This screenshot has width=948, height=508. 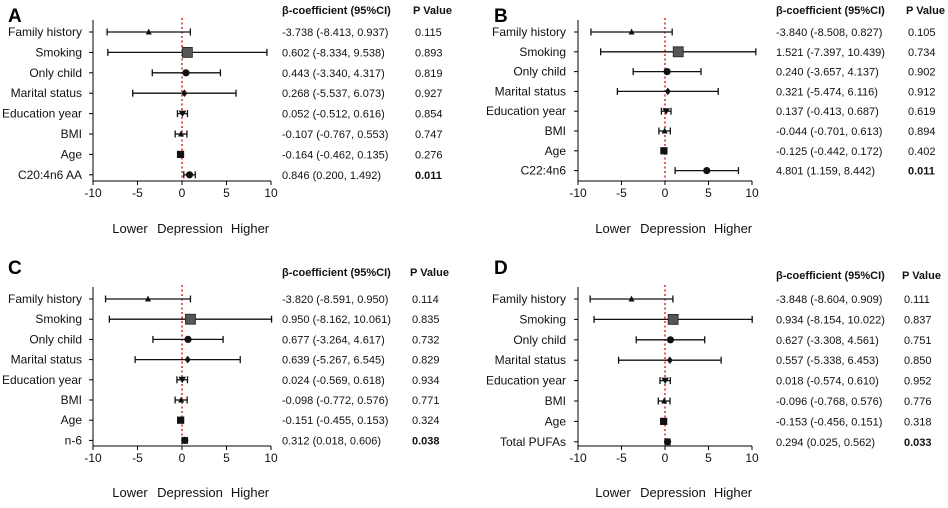 What do you see at coordinates (335, 155) in the screenshot?
I see `coef-value: -0.164 (-0.462, 0.135)` at bounding box center [335, 155].